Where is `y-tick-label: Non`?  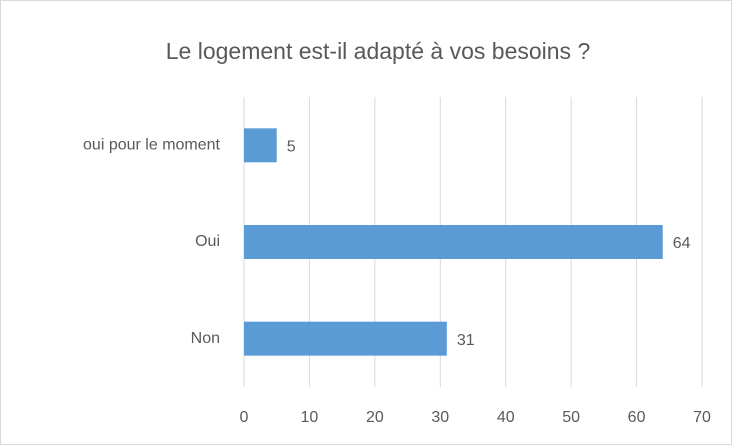 y-tick-label: Non is located at coordinates (205, 338).